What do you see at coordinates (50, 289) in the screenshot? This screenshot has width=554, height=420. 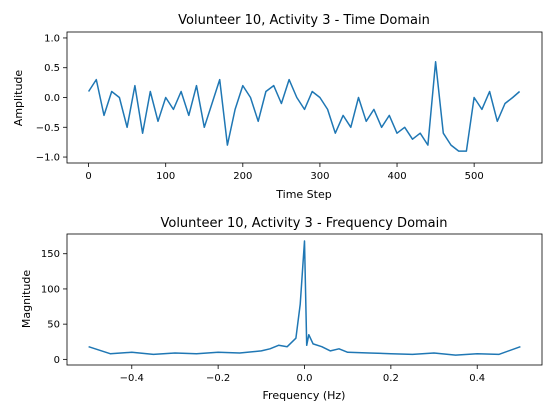 I see `frequency-domain-ytick-label: 100` at bounding box center [50, 289].